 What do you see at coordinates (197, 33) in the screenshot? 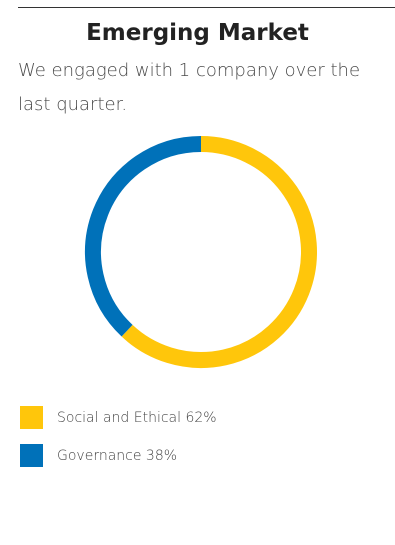
I see `page-title: Emerging Market` at bounding box center [197, 33].